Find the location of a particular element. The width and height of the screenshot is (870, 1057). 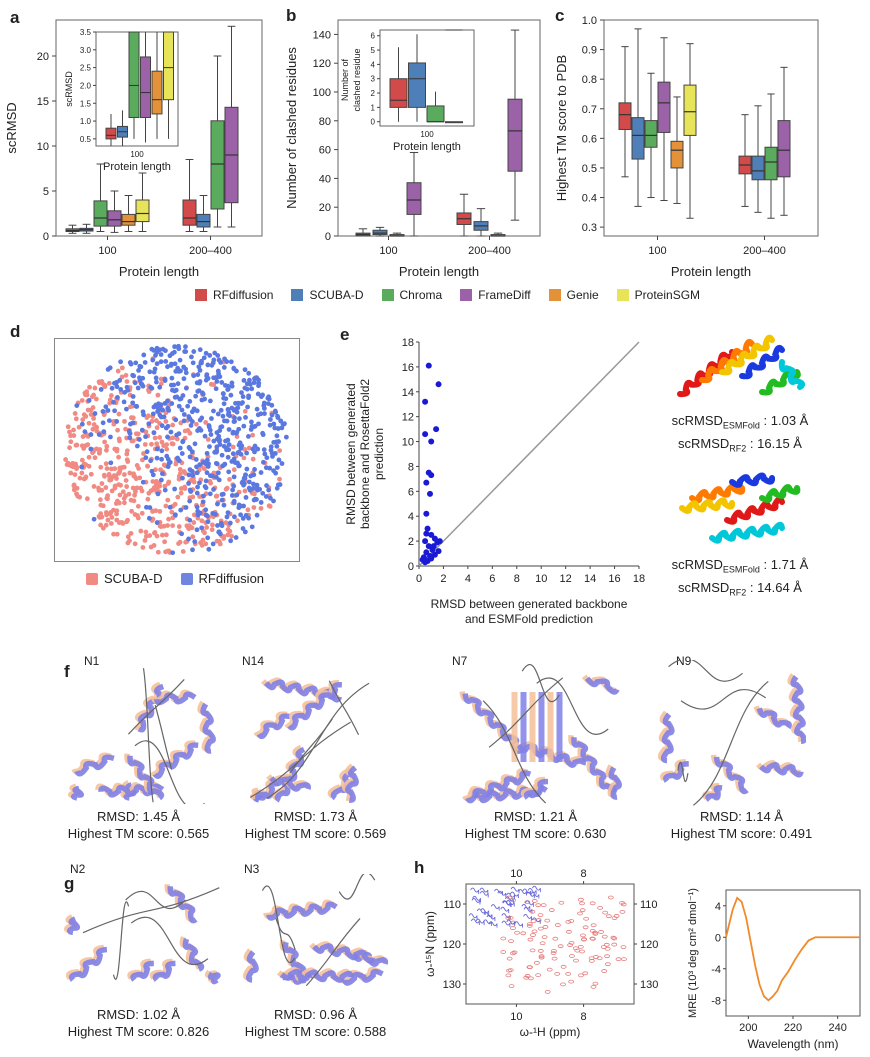

a-box-chroma is located at coordinates (100, 213).